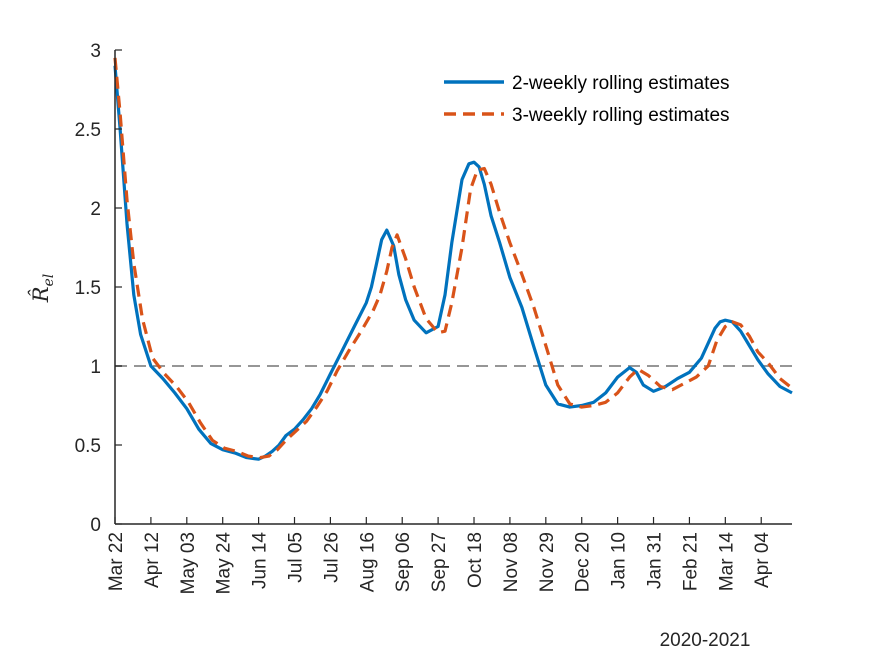 Image resolution: width=875 pixels, height=656 pixels. What do you see at coordinates (547, 562) in the screenshot?
I see `x-tick-label: Nov 29` at bounding box center [547, 562].